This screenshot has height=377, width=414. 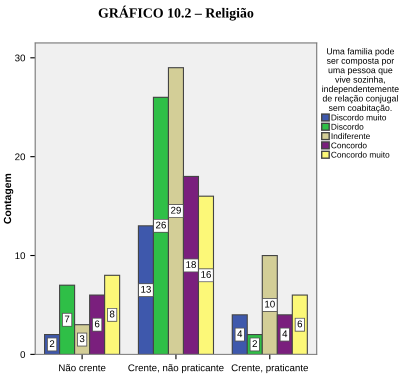 What do you see at coordinates (82, 338) in the screenshot?
I see `data-label: 3` at bounding box center [82, 338].